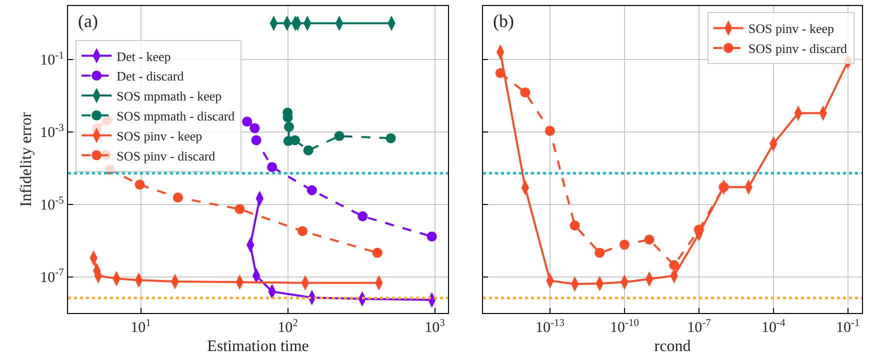 This screenshot has height=360, width=872. I want to click on y-axis-title: Infidelity error, so click(27, 159).